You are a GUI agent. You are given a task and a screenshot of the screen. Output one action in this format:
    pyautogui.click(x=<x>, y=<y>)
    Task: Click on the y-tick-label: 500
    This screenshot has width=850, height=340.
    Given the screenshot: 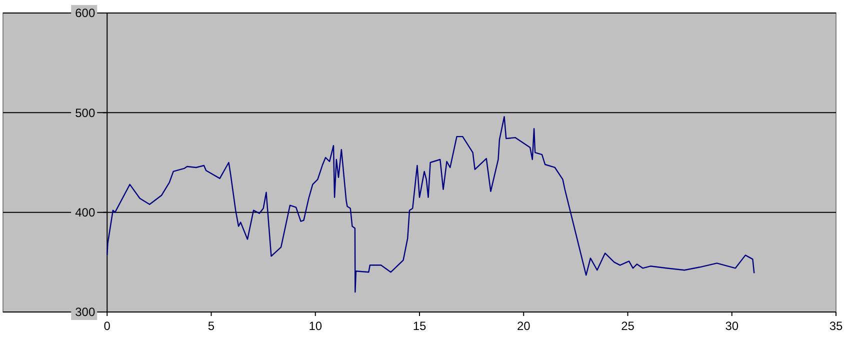 What is the action you would take?
    pyautogui.click(x=85, y=113)
    